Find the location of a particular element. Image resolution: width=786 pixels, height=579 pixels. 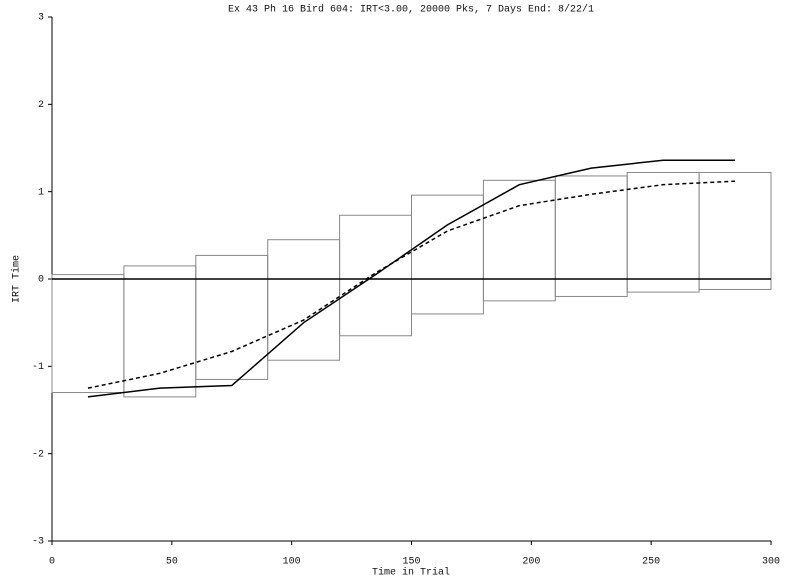

y-tick-label: 0 is located at coordinates (41, 280).